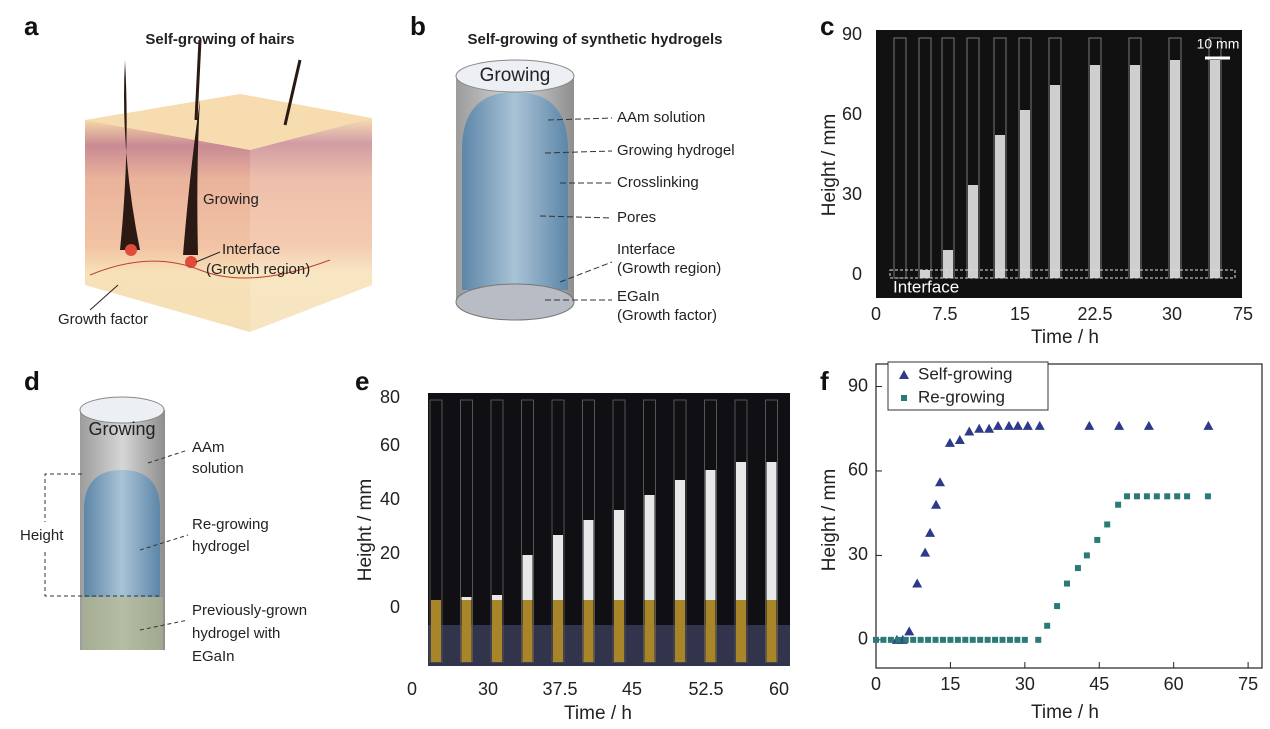 Image resolution: width=1270 pixels, height=729 pixels. What do you see at coordinates (676, 150) in the screenshot?
I see `label: Growing hydrogel` at bounding box center [676, 150].